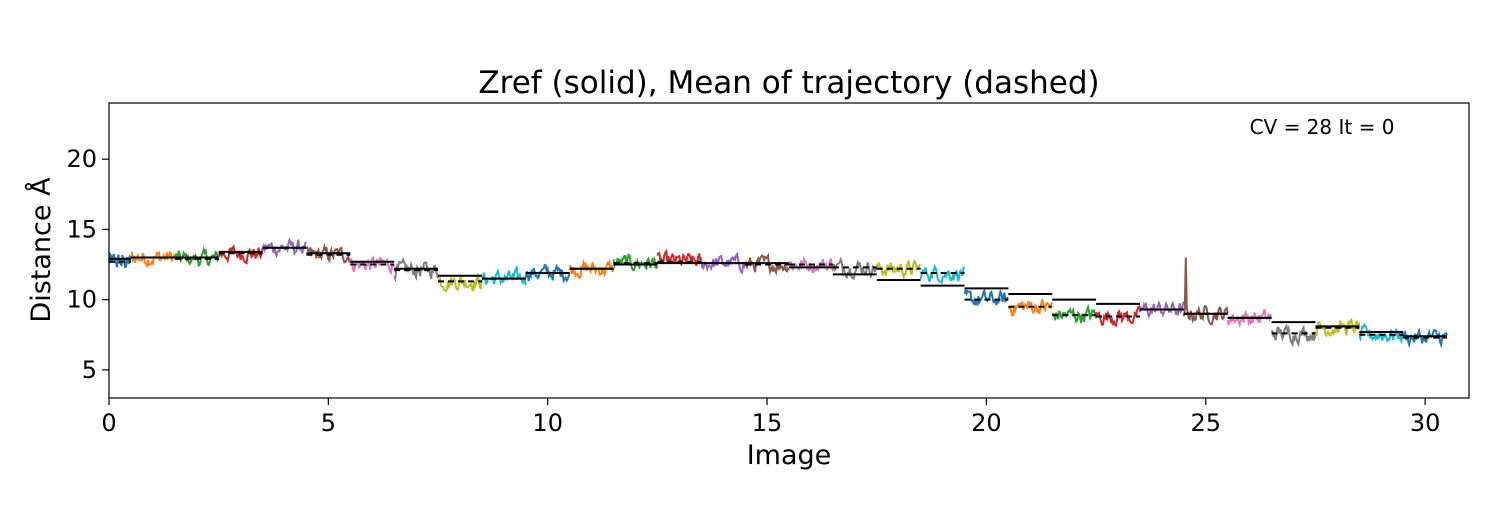  I want to click on y-tick-label: 10, so click(81, 300).